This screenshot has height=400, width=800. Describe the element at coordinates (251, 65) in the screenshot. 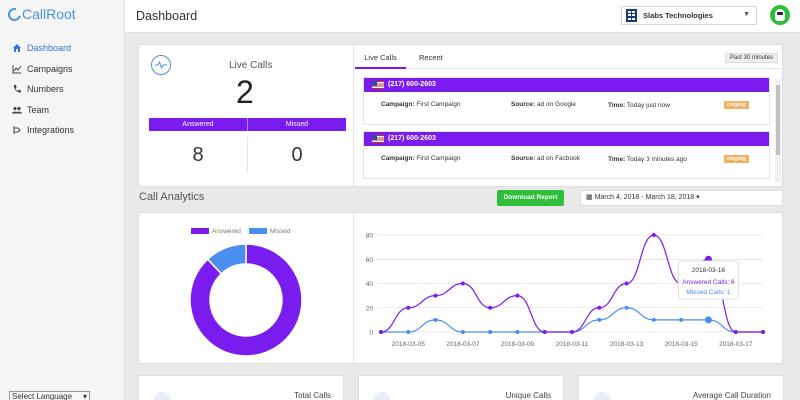

I see `live-calls-title: Live Calls` at that location.